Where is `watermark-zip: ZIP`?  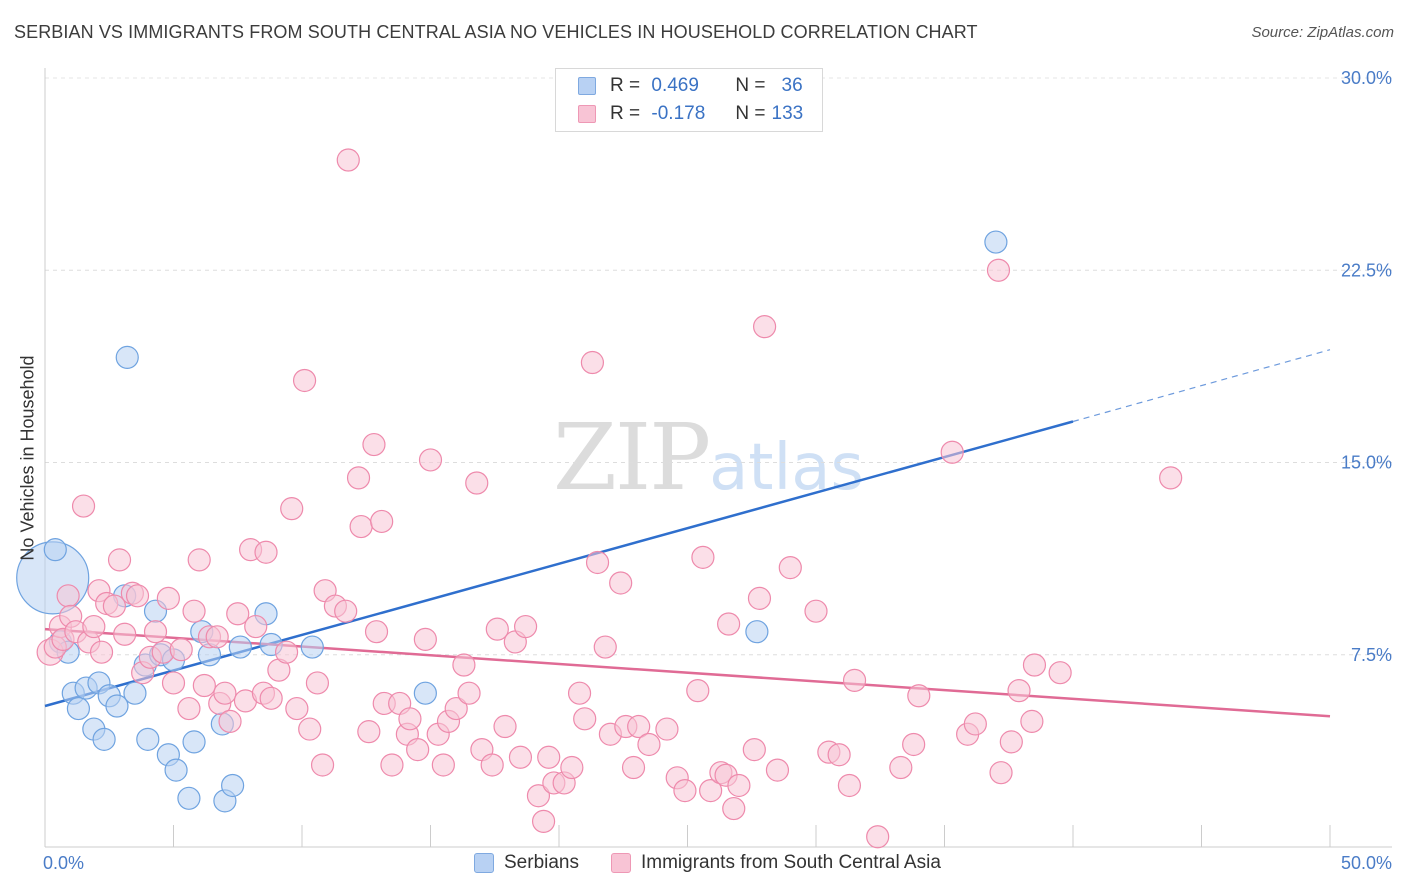
watermark-zip: ZIP is located at coordinates (632, 457).